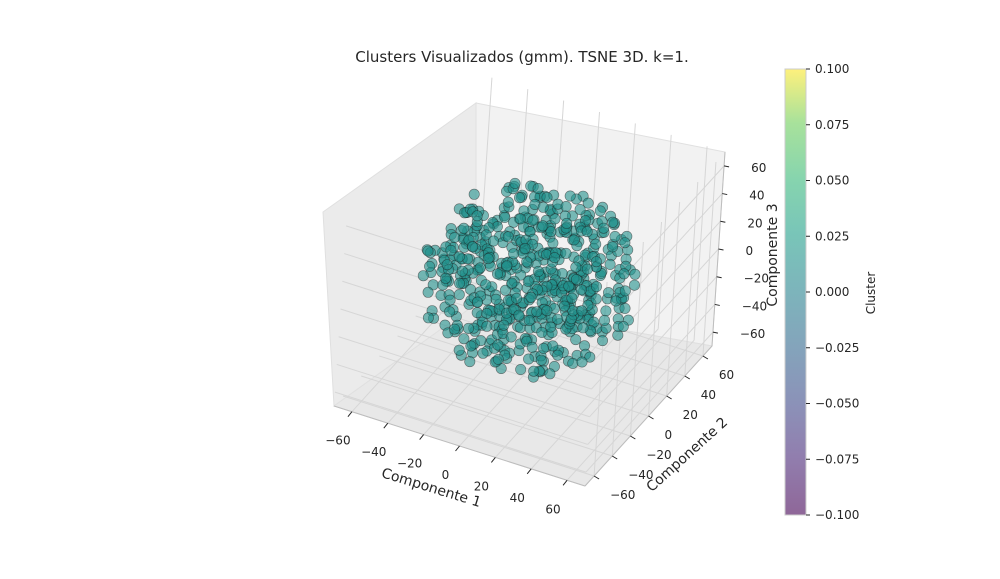 The height and width of the screenshot is (579, 1000). What do you see at coordinates (552, 509) in the screenshot?
I see `x-tick-label: 60` at bounding box center [552, 509].